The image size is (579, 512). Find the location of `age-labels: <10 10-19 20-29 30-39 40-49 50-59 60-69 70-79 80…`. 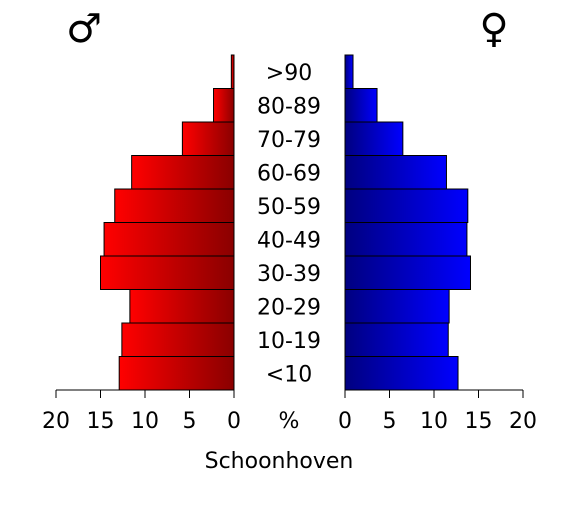

age-labels: <10 10-19 20-29 30-39 40-49 50-59 60-69 70-79 80… is located at coordinates (289, 224).